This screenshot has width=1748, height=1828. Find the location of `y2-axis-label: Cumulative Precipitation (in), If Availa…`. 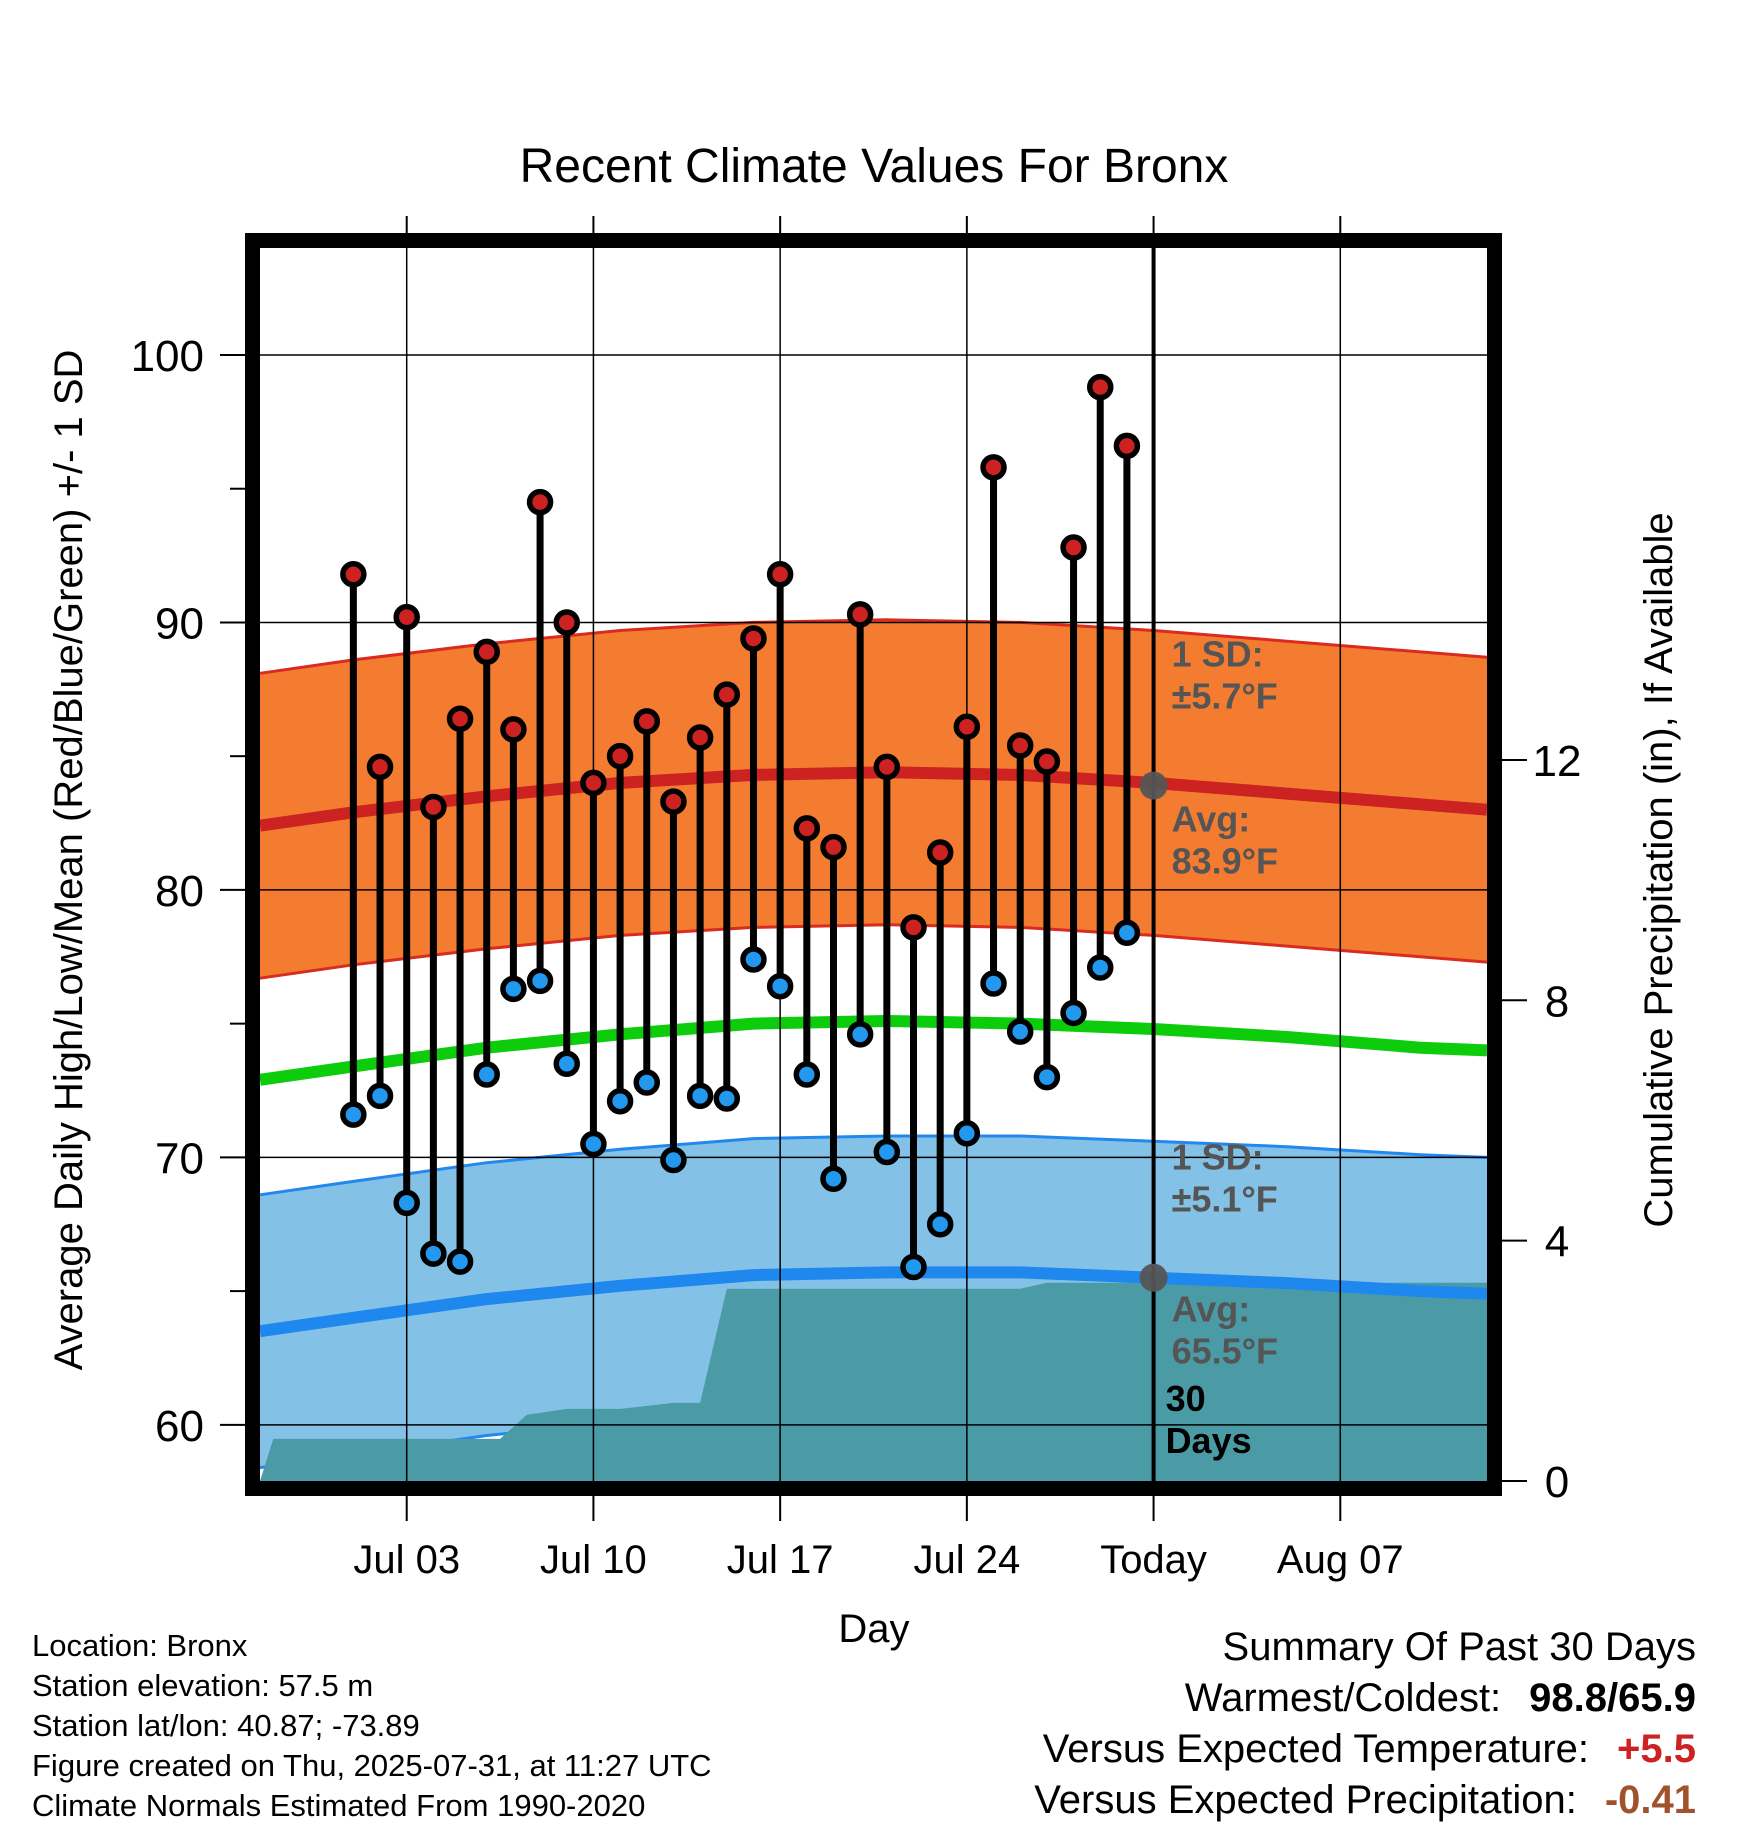

y2-axis-label: Cumulative Precipitation (in), If Availa… is located at coordinates (1659, 869).